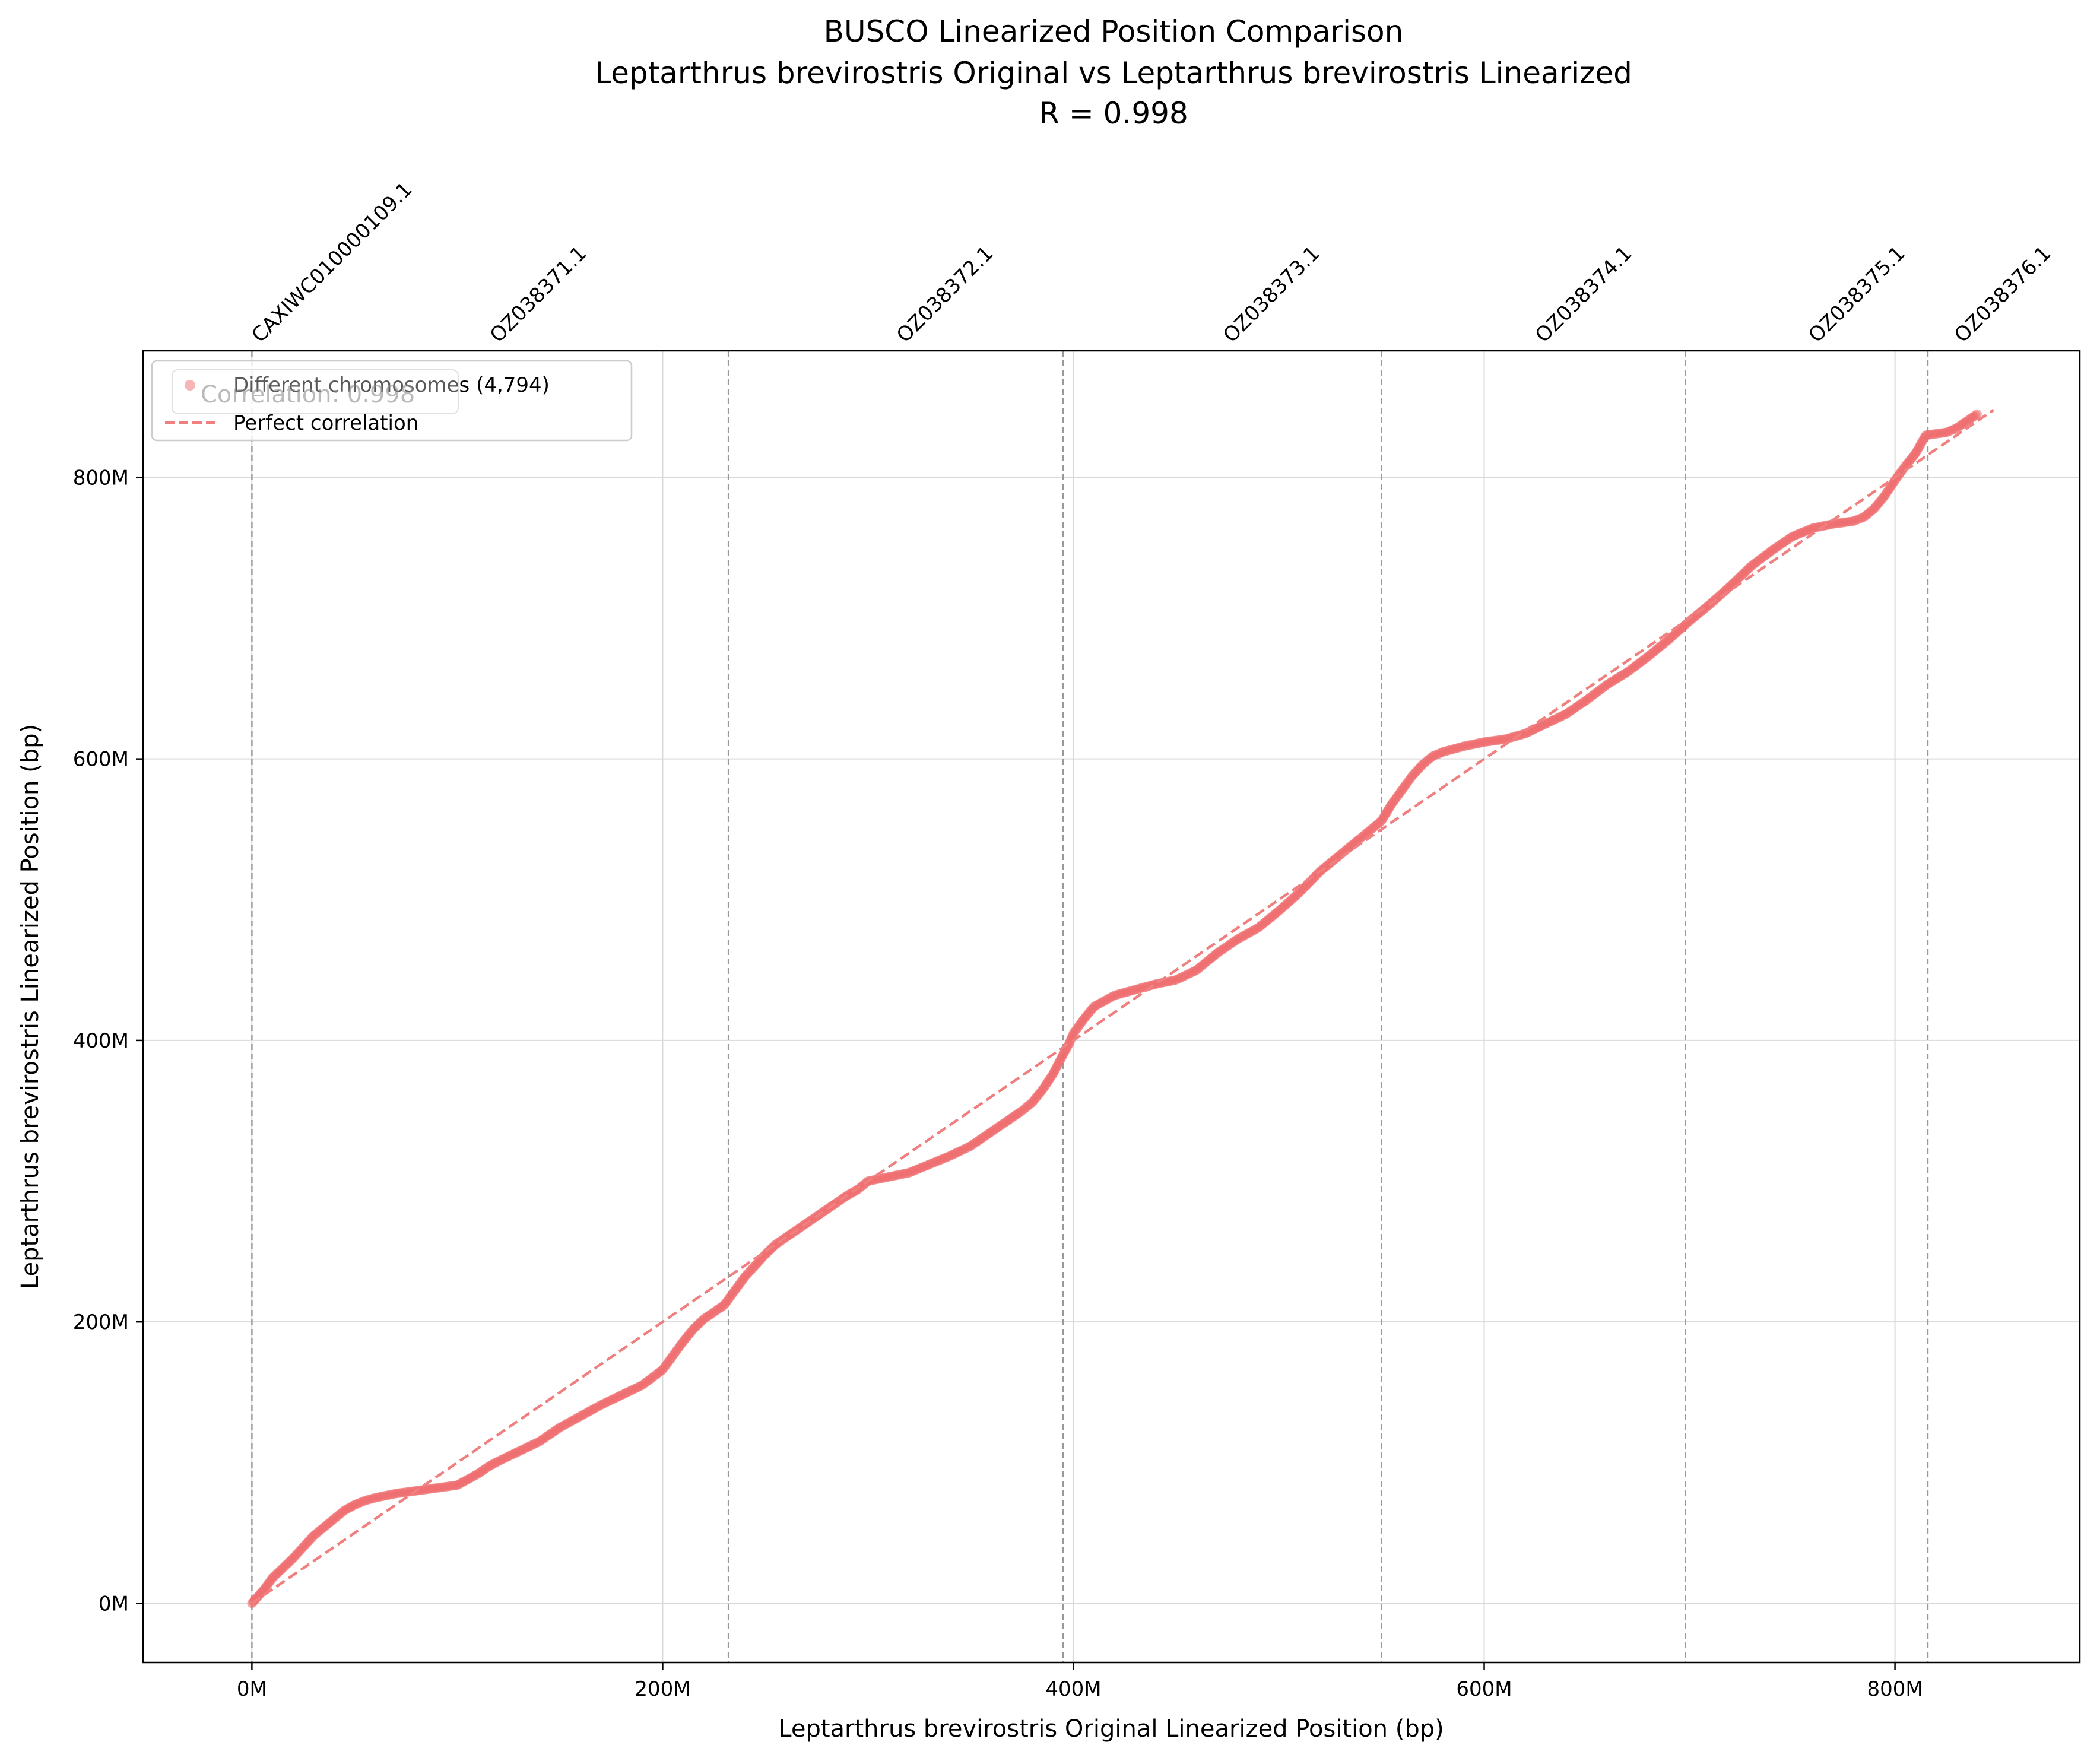 The image size is (2100, 1761). Describe the element at coordinates (114, 1604) in the screenshot. I see `y-tick-label: 0M` at that location.